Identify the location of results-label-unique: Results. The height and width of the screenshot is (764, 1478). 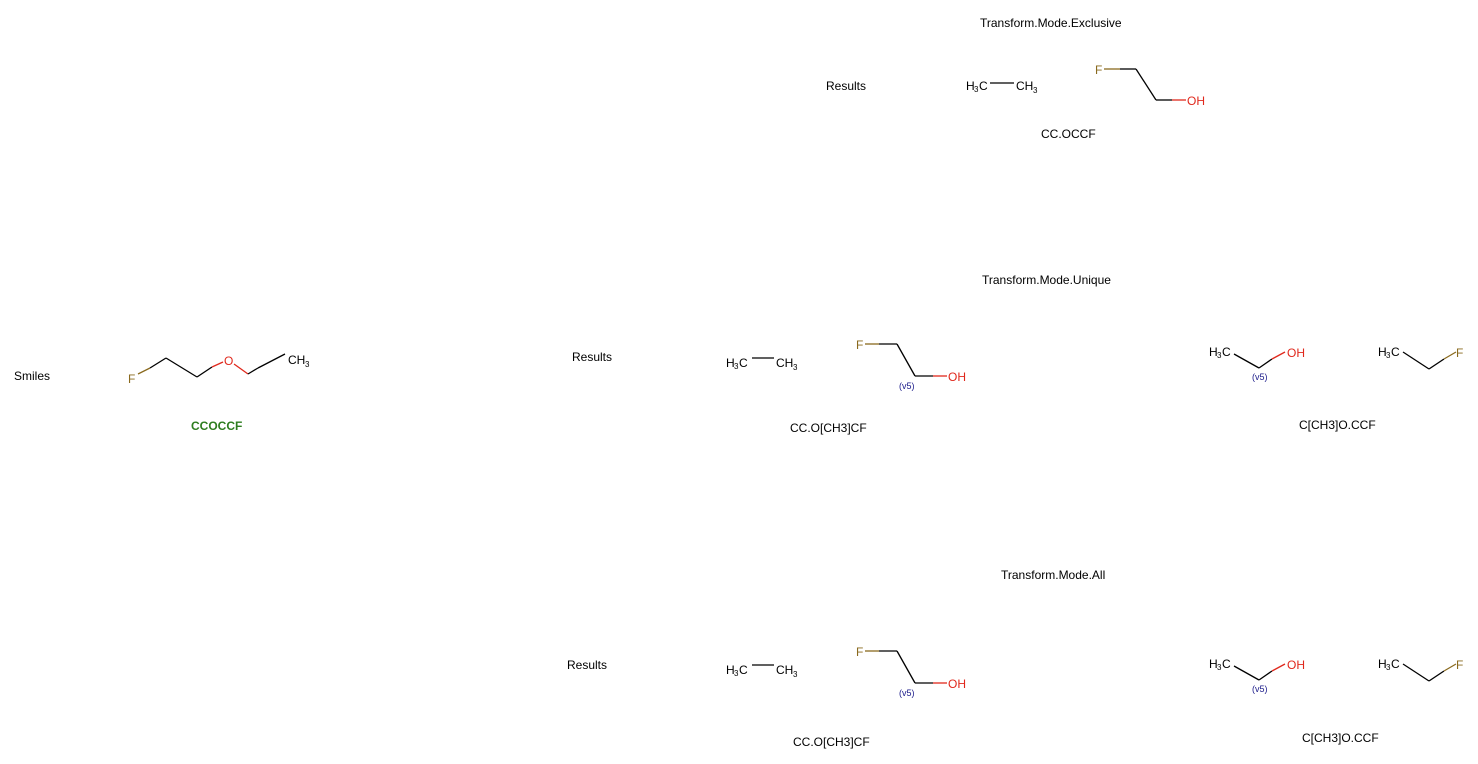
(592, 357).